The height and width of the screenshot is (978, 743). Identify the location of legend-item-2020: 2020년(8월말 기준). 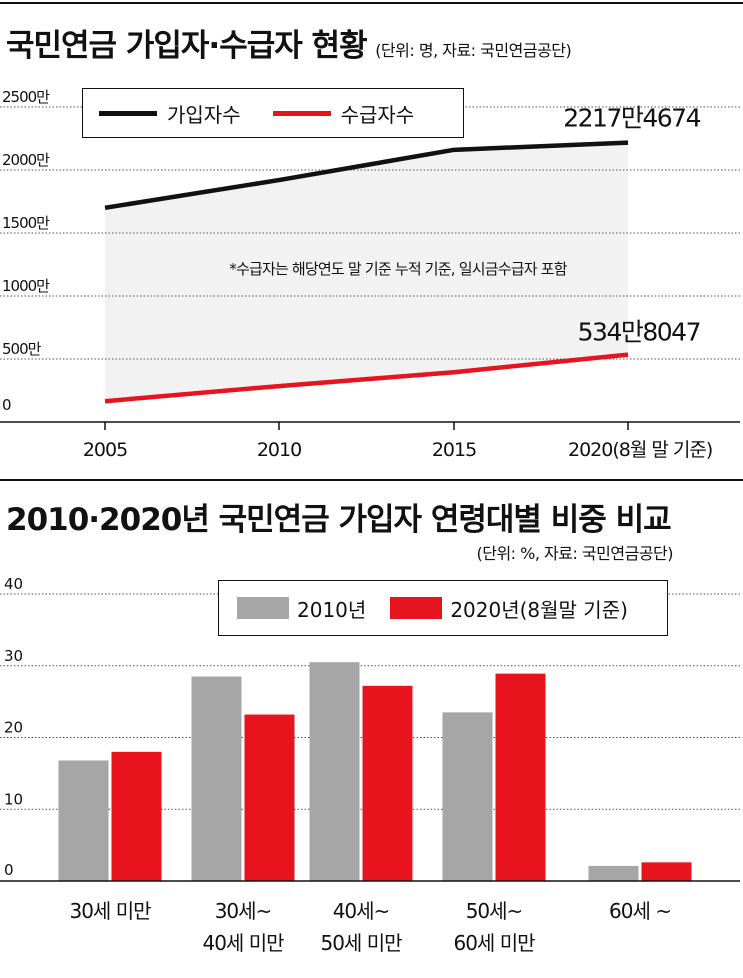
(509, 608).